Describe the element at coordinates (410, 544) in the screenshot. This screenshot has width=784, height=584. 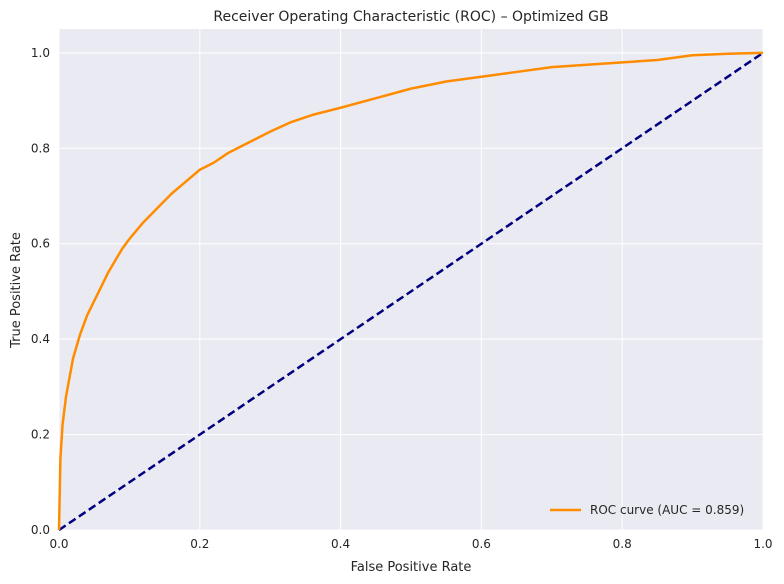
I see `x-tick-labels: 0.0 0.2 0.4 0.6 0.8 1.0` at that location.